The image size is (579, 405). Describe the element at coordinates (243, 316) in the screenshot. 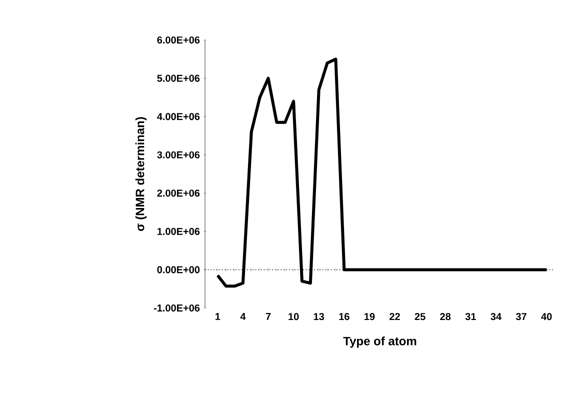

I see `x-tick-label: 4` at that location.